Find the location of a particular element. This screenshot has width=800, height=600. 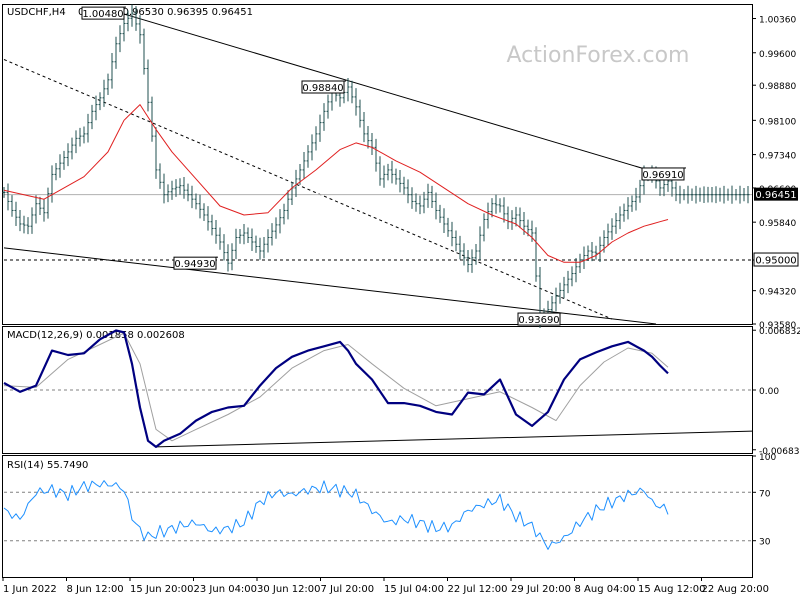

time-tick-label: 8 Jun 12:00 is located at coordinates (95, 589).